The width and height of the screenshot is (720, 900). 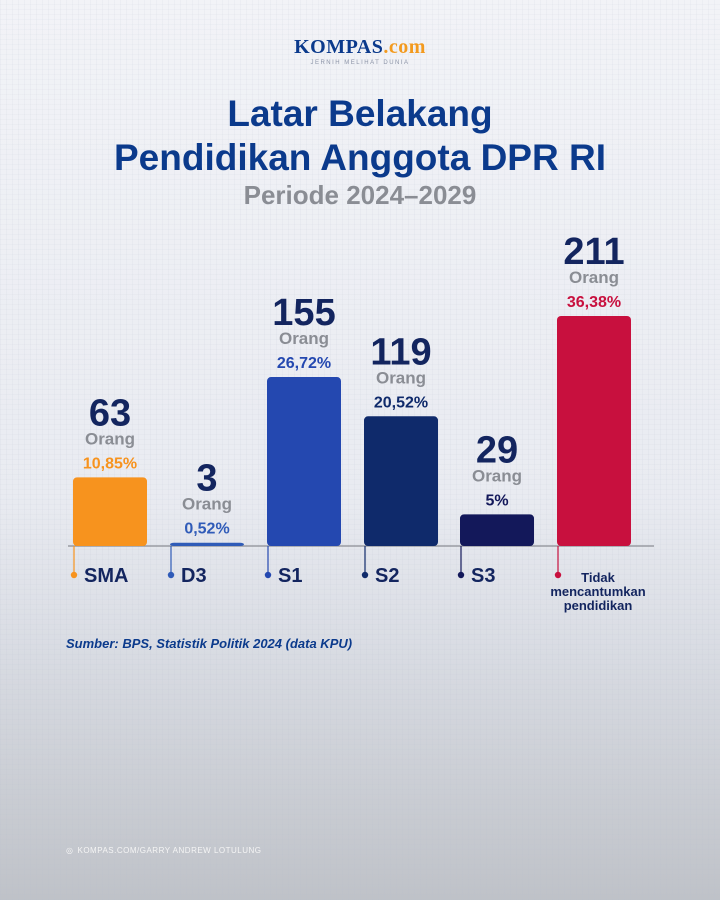 I want to click on value-label: 119, so click(x=400, y=352).